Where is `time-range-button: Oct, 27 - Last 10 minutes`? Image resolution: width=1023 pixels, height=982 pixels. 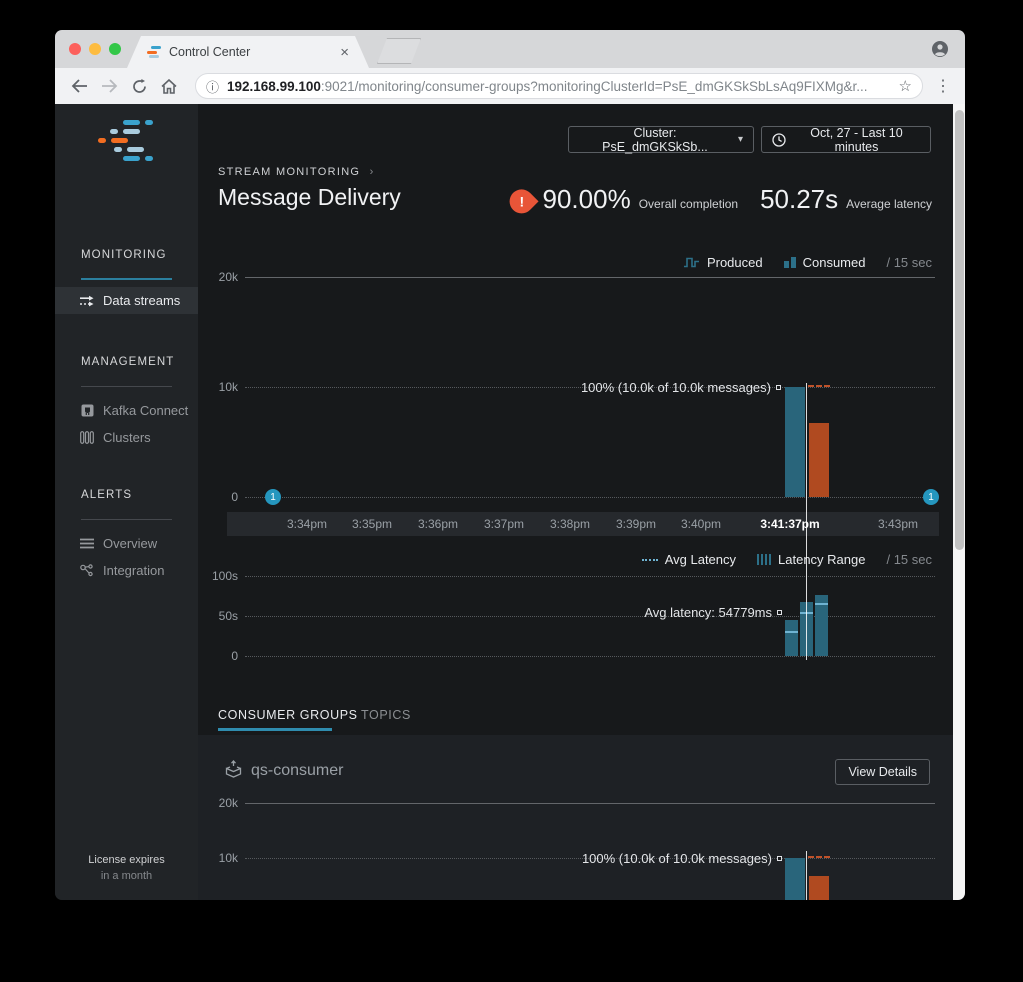
time-range-button: Oct, 27 - Last 10 minutes is located at coordinates (846, 139).